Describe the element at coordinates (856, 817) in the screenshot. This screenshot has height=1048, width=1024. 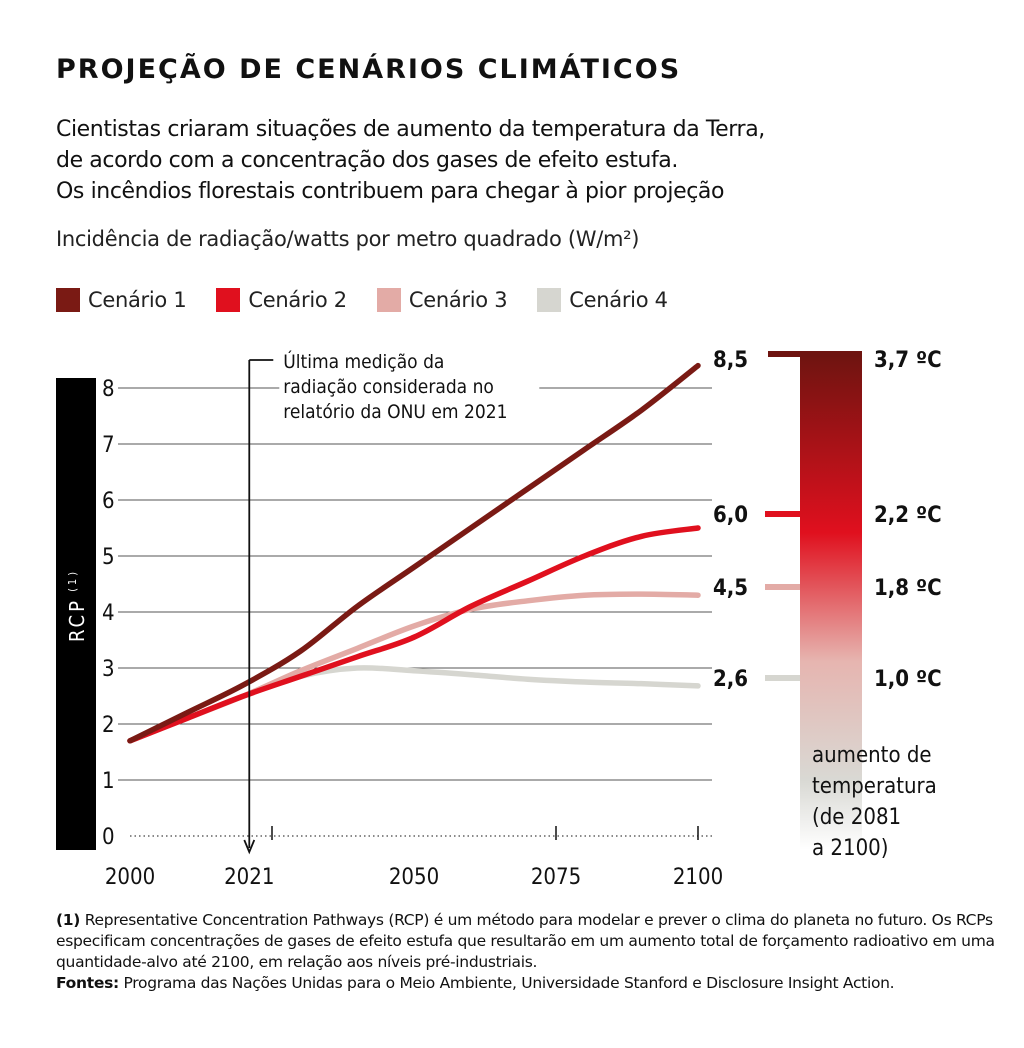
I see `temperature-caption-line: (de 2081` at that location.